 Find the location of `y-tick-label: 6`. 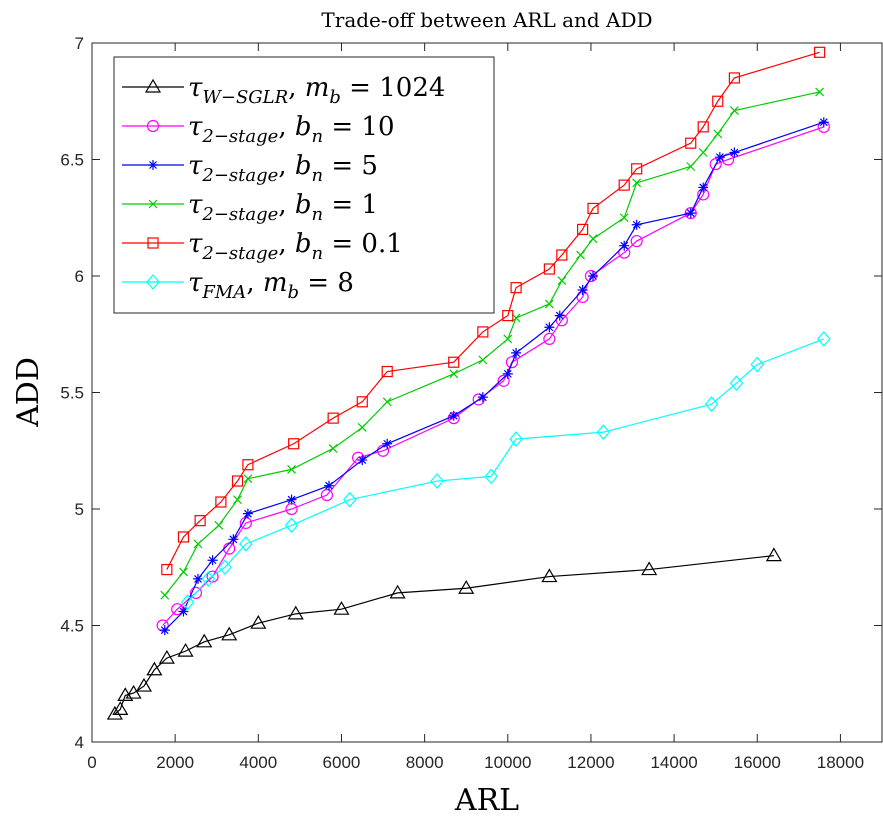

y-tick-label: 6 is located at coordinates (79, 276).